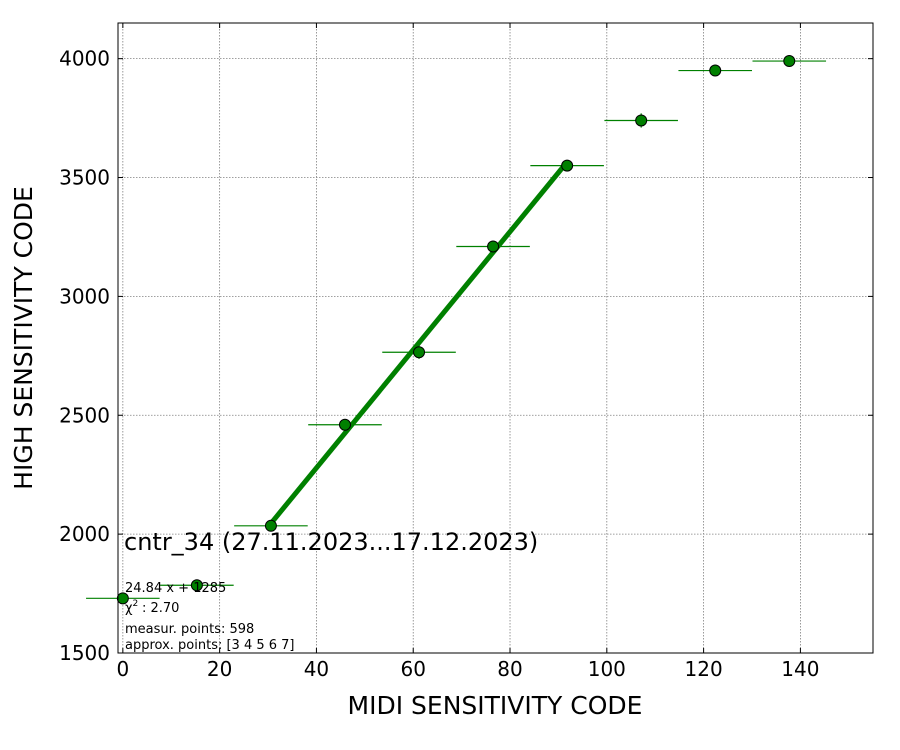  Describe the element at coordinates (84, 534) in the screenshot. I see `y-tick-label: 2000` at that location.